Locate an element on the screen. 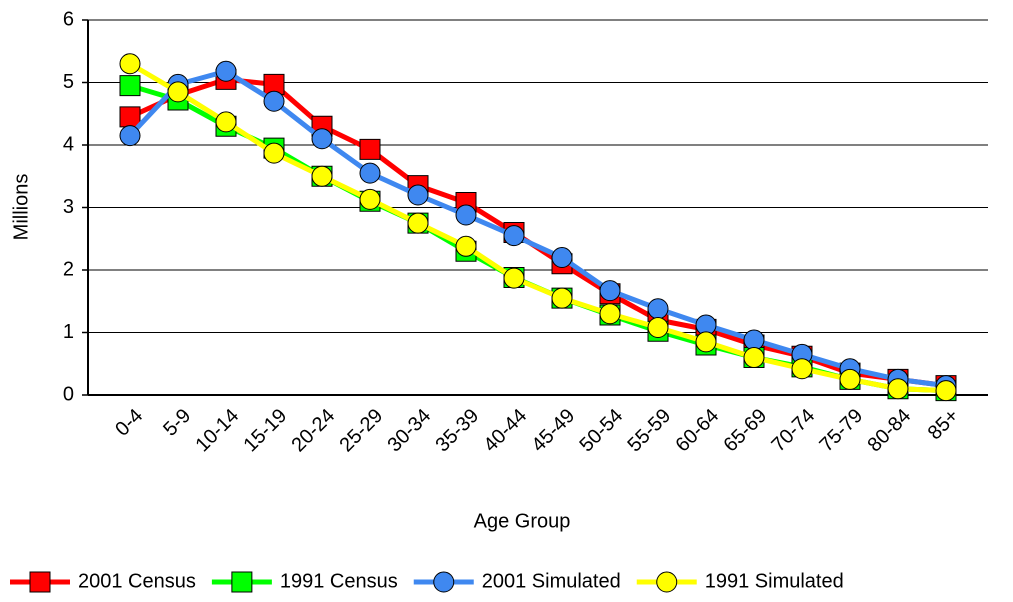  x-tick-label: 45-49 is located at coordinates (554, 431).